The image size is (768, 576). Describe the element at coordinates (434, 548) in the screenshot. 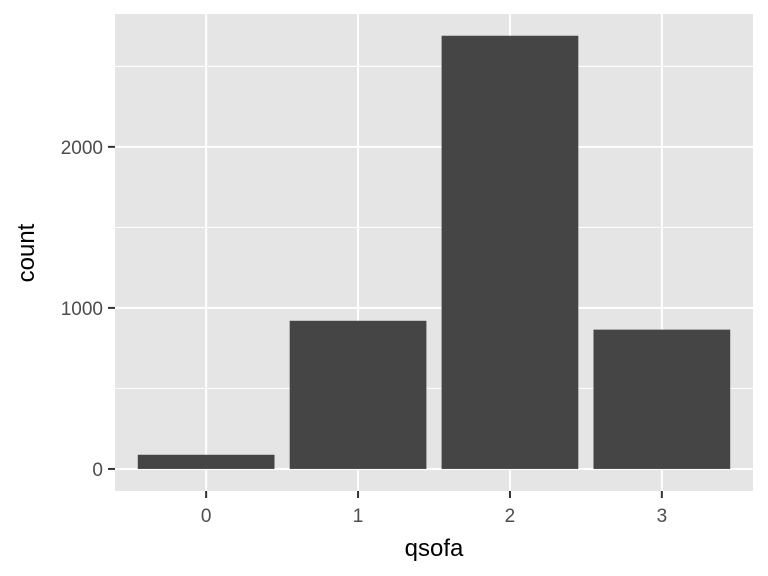

I see `x-axis-title: qsofa` at that location.